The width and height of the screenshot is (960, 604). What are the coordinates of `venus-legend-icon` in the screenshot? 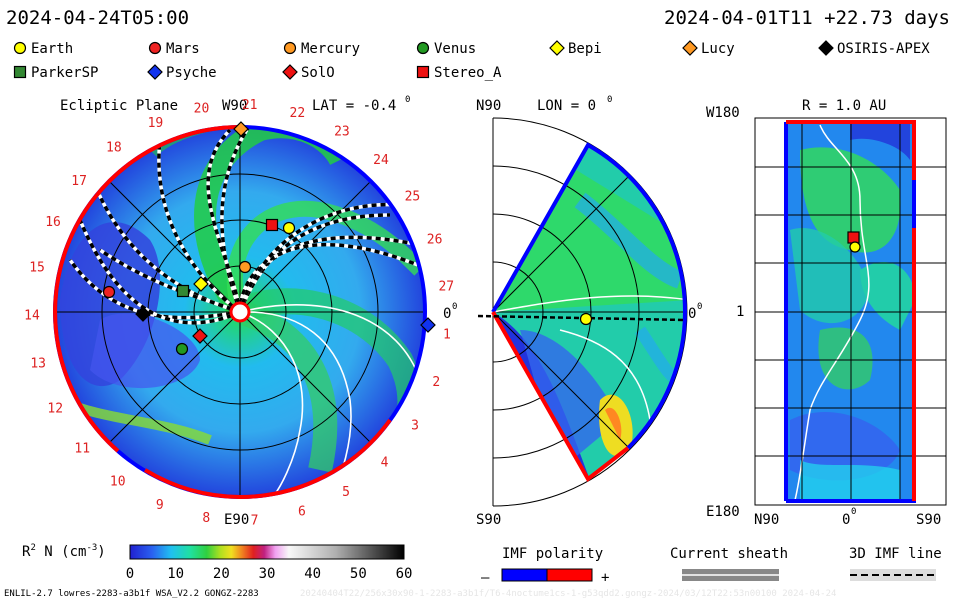 It's located at (423, 48).